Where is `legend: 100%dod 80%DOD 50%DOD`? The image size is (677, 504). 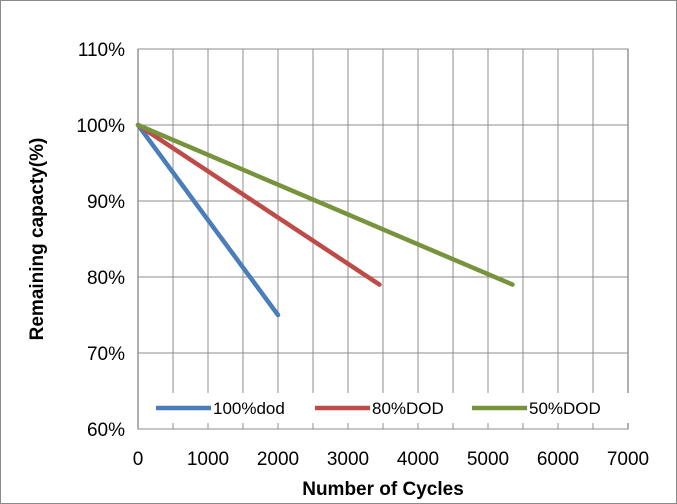 legend: 100%dod 80%DOD 50%DOD is located at coordinates (388, 408).